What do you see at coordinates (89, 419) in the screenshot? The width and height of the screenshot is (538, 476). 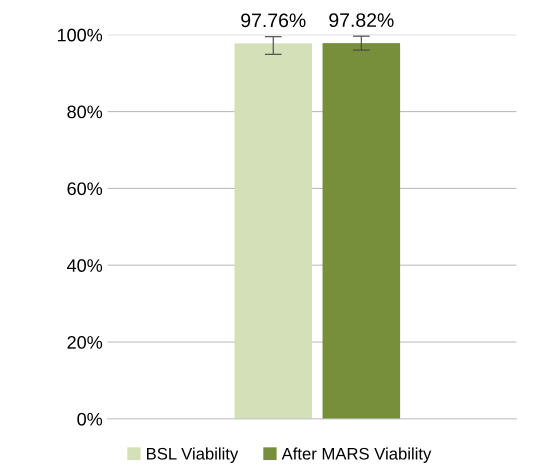 I see `y-tick-label: 0%` at bounding box center [89, 419].